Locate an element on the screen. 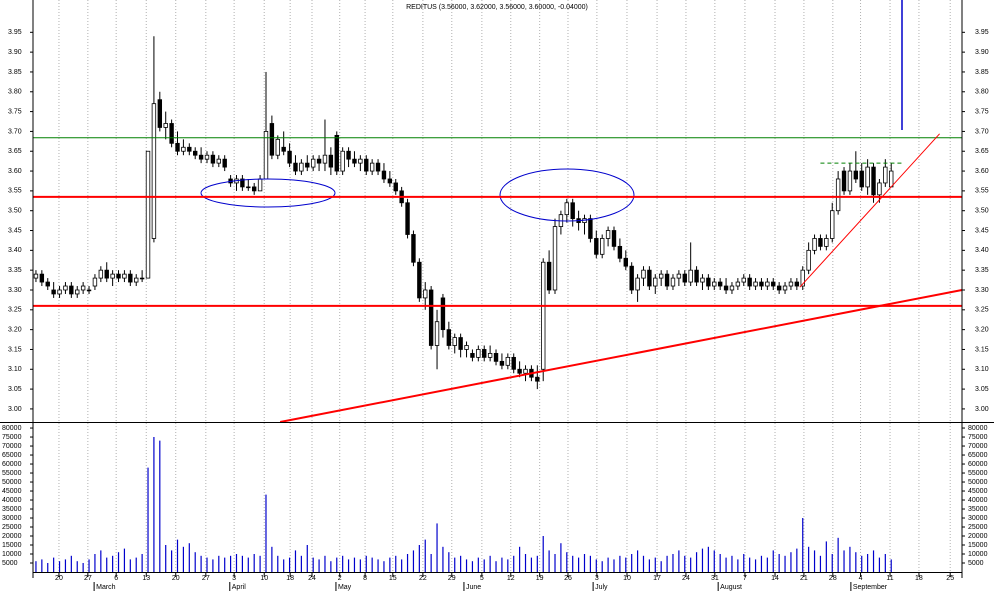 This screenshot has height=591, width=994. y-tick-label: 3.10 is located at coordinates (982, 369).